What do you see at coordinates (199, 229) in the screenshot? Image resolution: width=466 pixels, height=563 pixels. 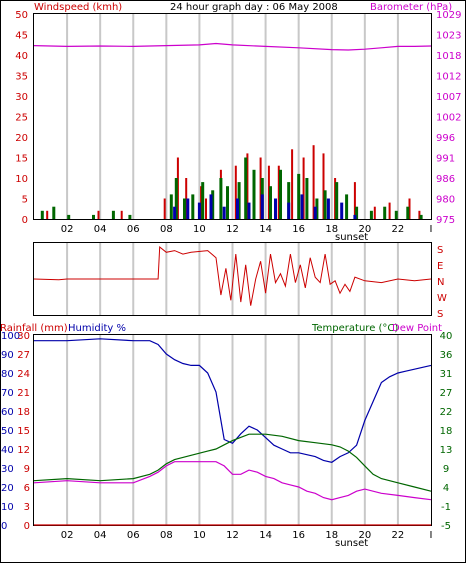 I see `x-tick-label: 10` at bounding box center [199, 229].